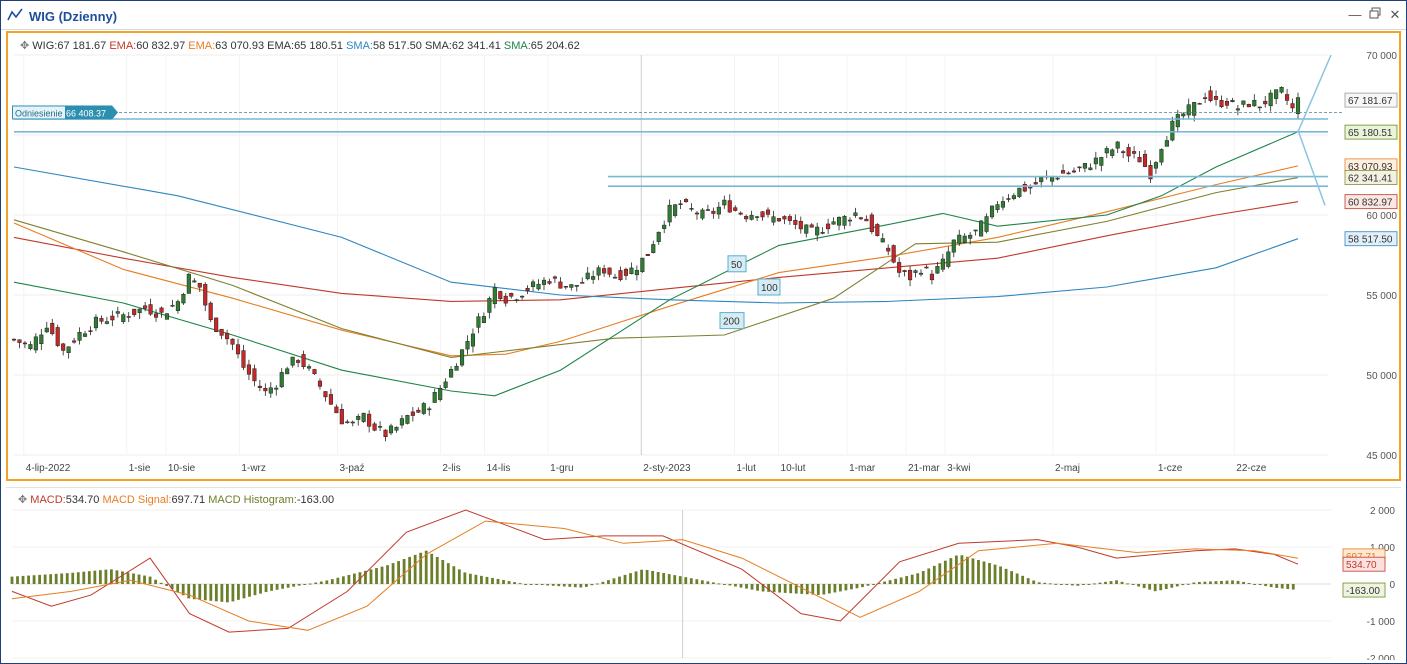 Image resolution: width=1407 pixels, height=664 pixels. What do you see at coordinates (398, 46) in the screenshot?
I see `price-legend-value: 58 517.50` at bounding box center [398, 46].